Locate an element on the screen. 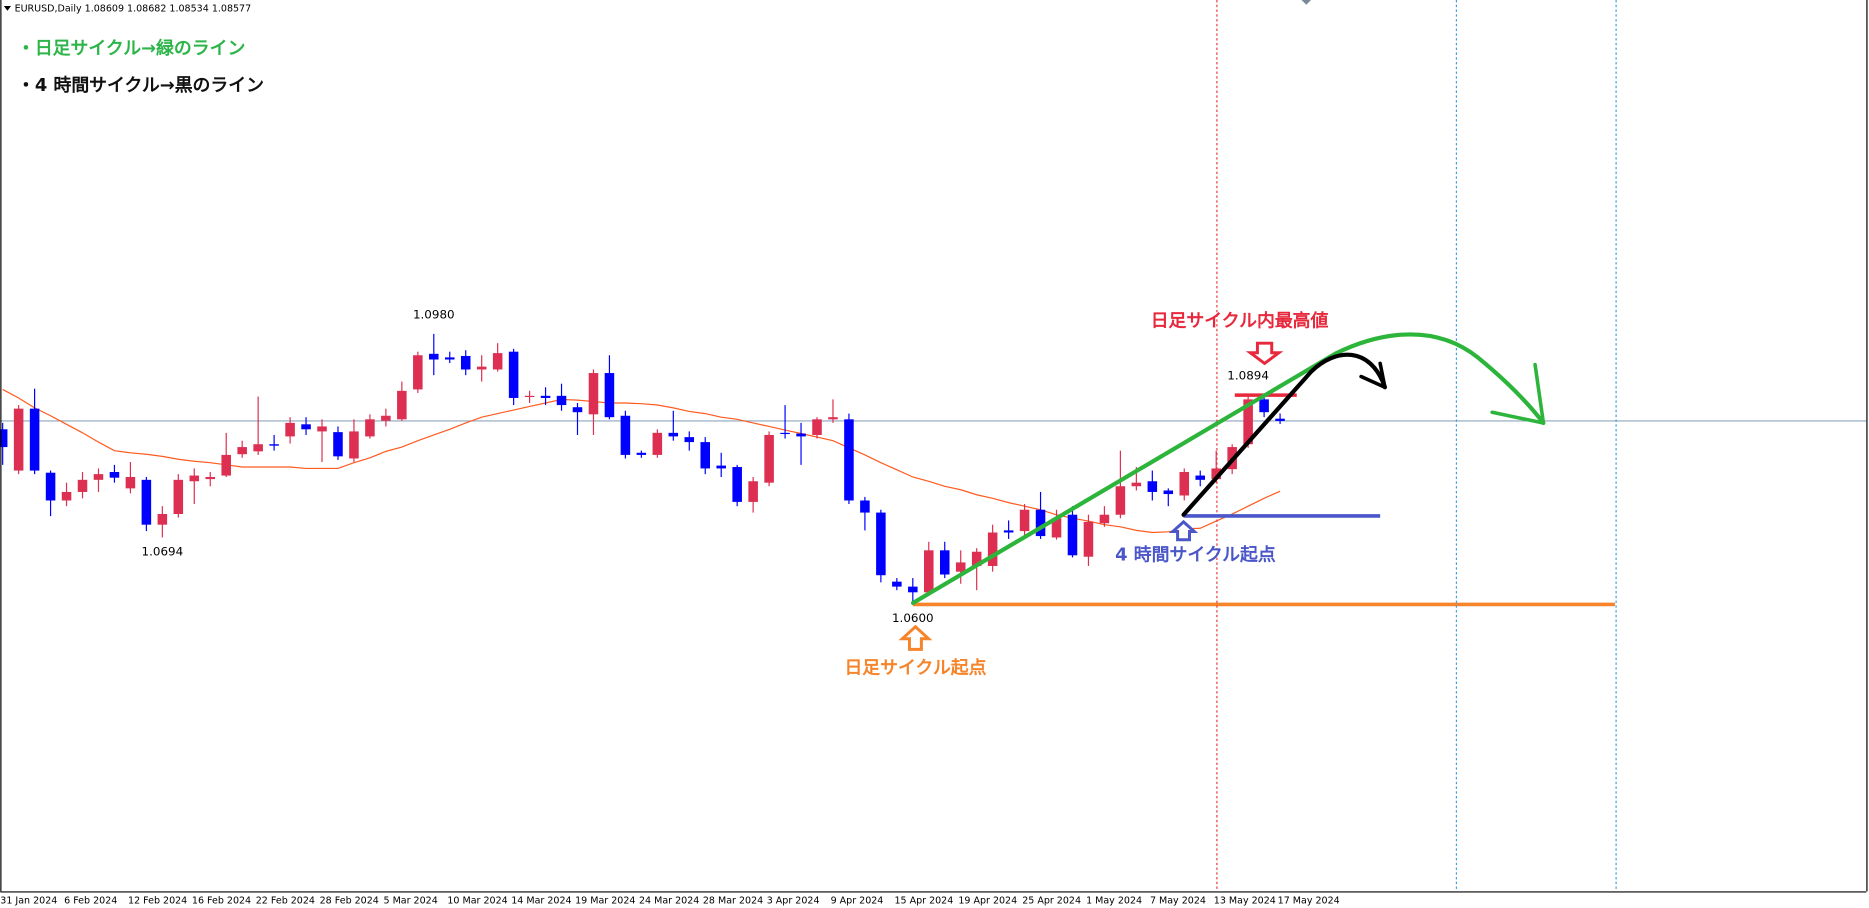  x-tick-label: 10 Mar 2024 is located at coordinates (477, 900).